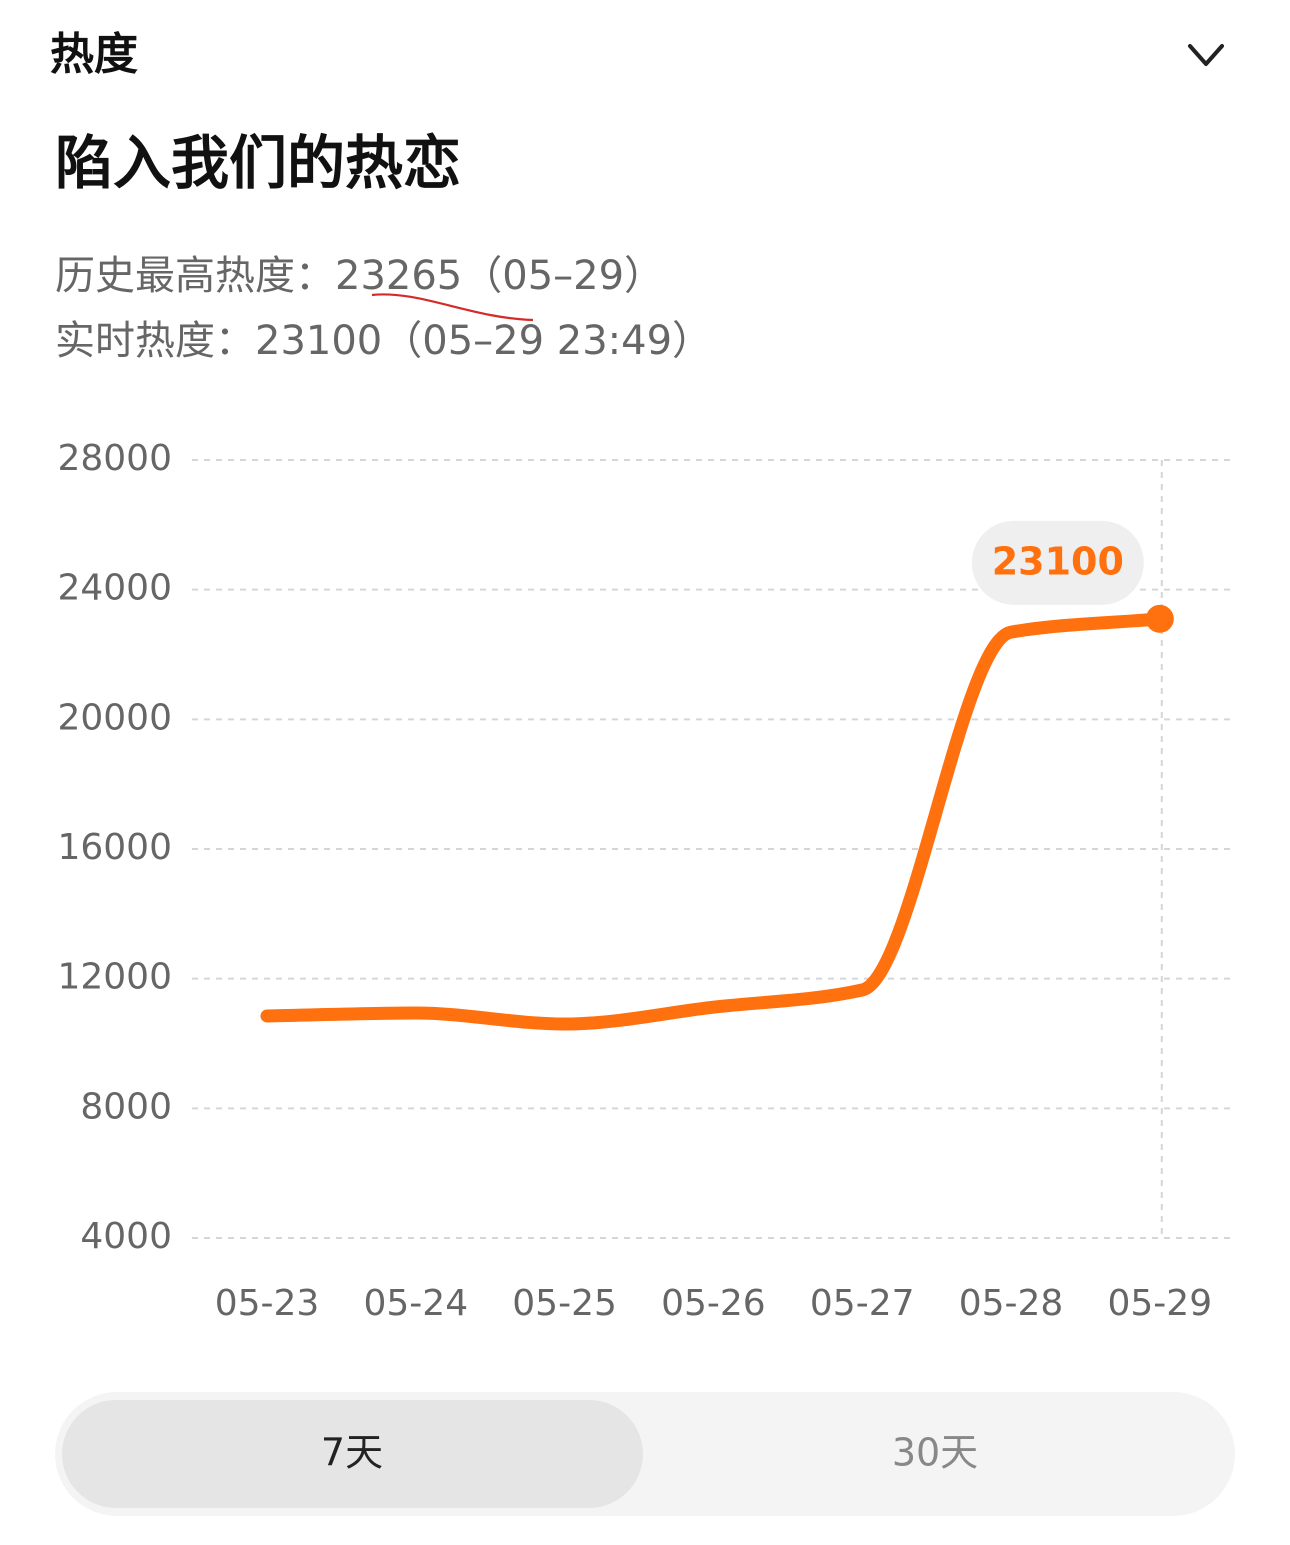 The height and width of the screenshot is (1545, 1290). Describe the element at coordinates (564, 1303) in the screenshot. I see `x-tick-label: 05-25` at that location.